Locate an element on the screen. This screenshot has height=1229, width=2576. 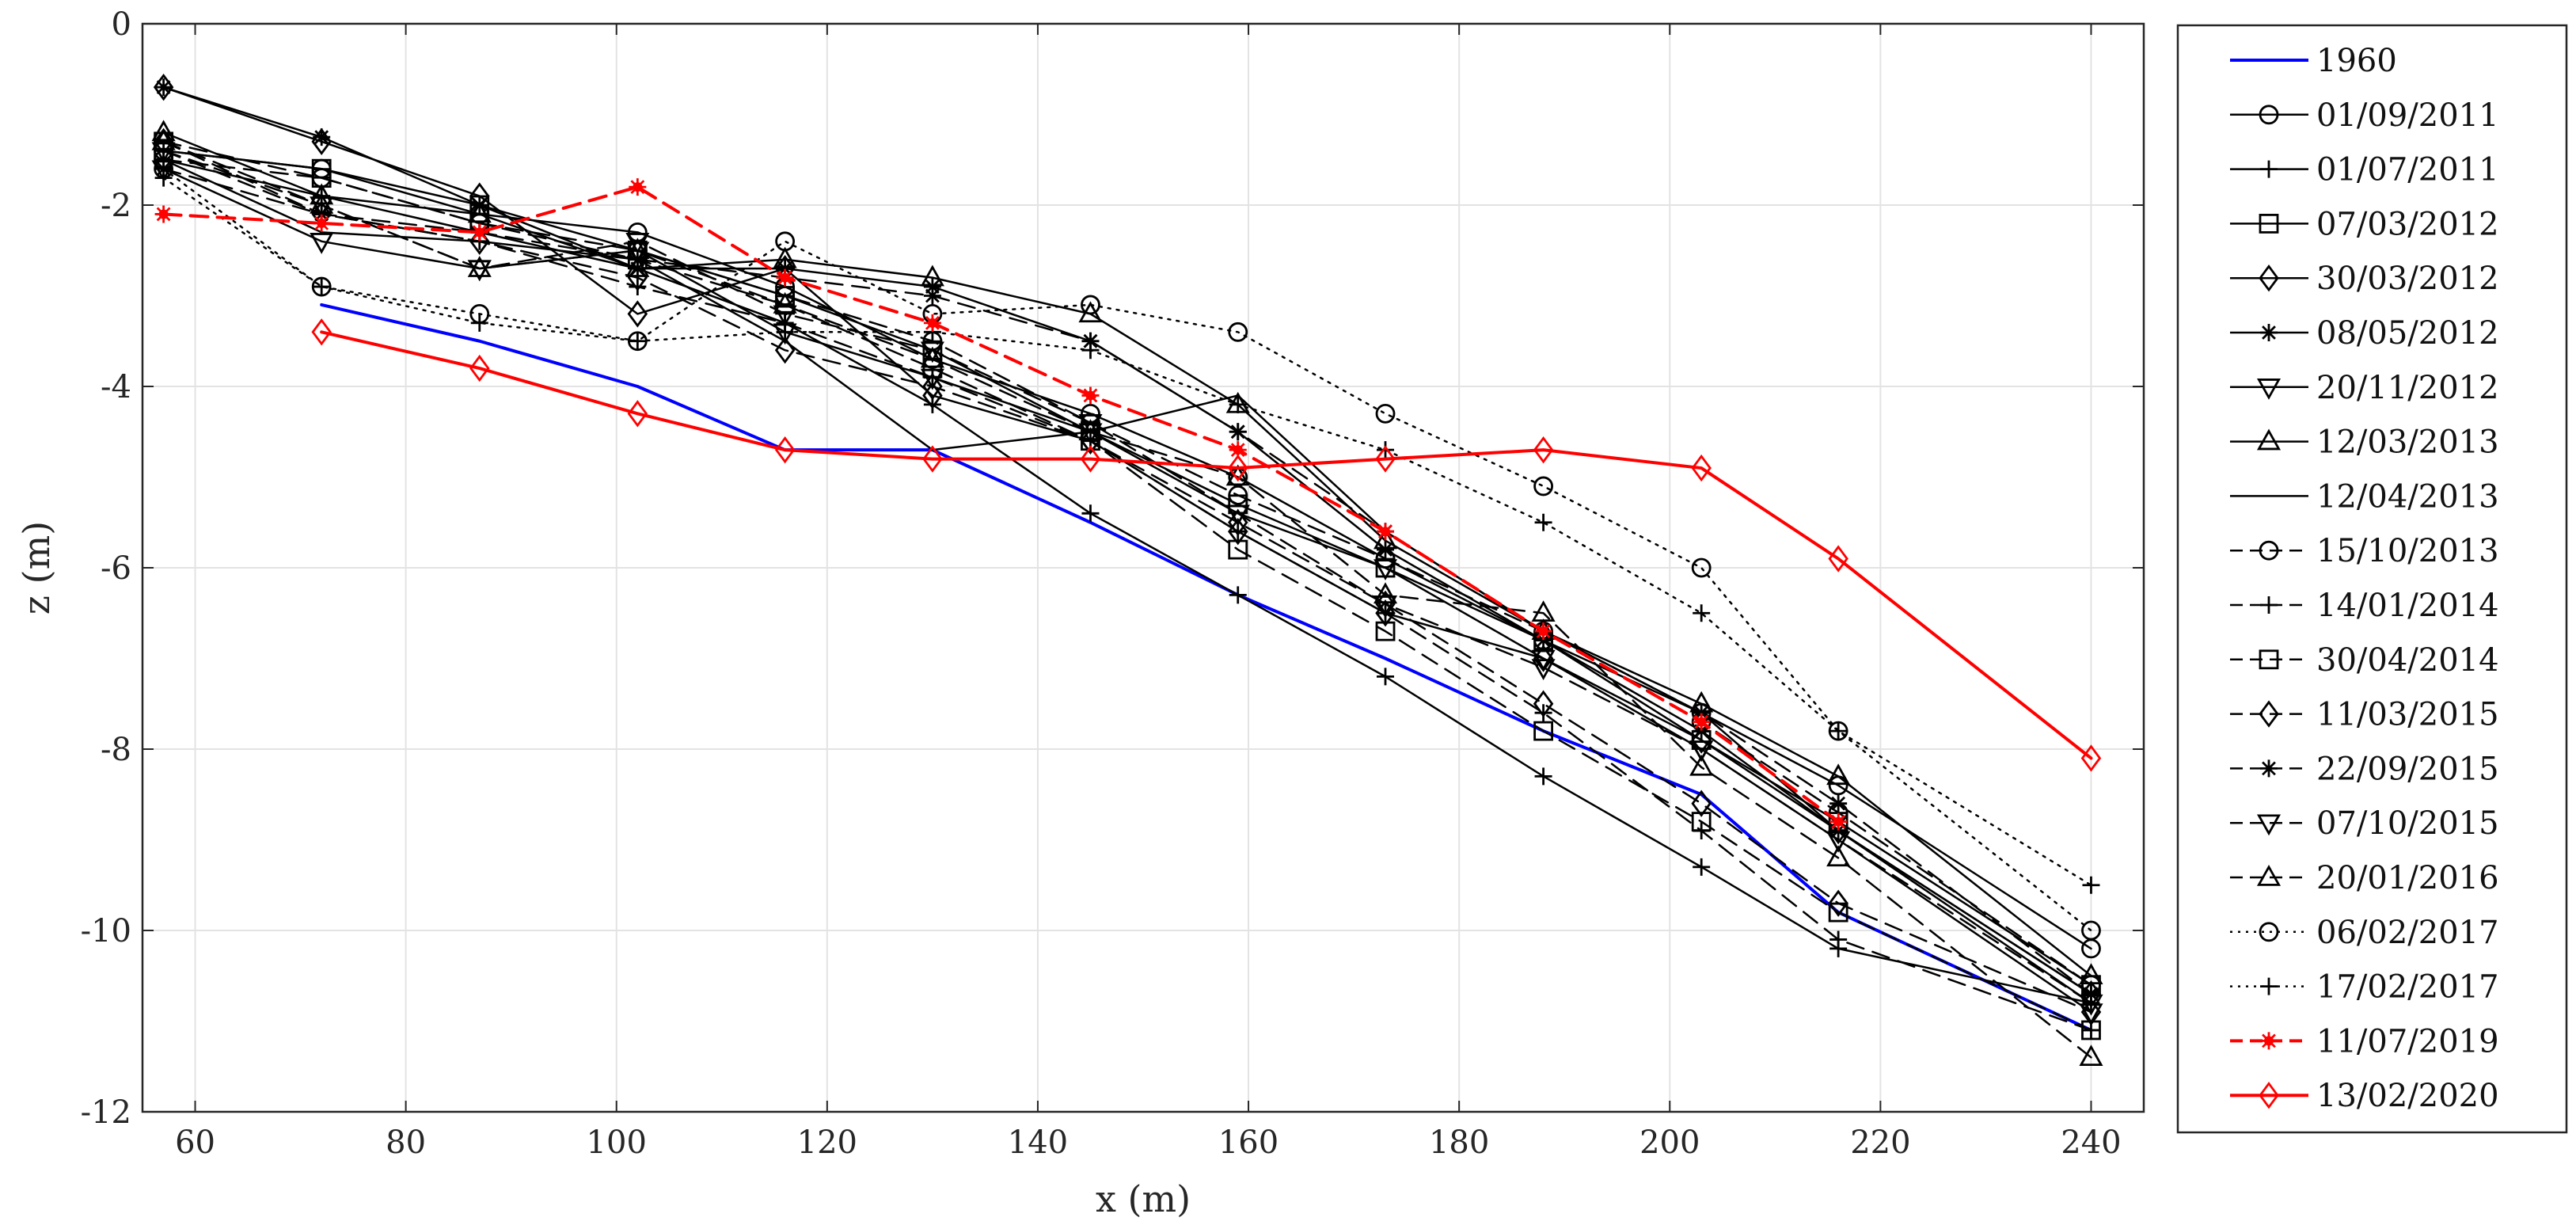
legend-label: 17/02/2017 is located at coordinates (2408, 987).